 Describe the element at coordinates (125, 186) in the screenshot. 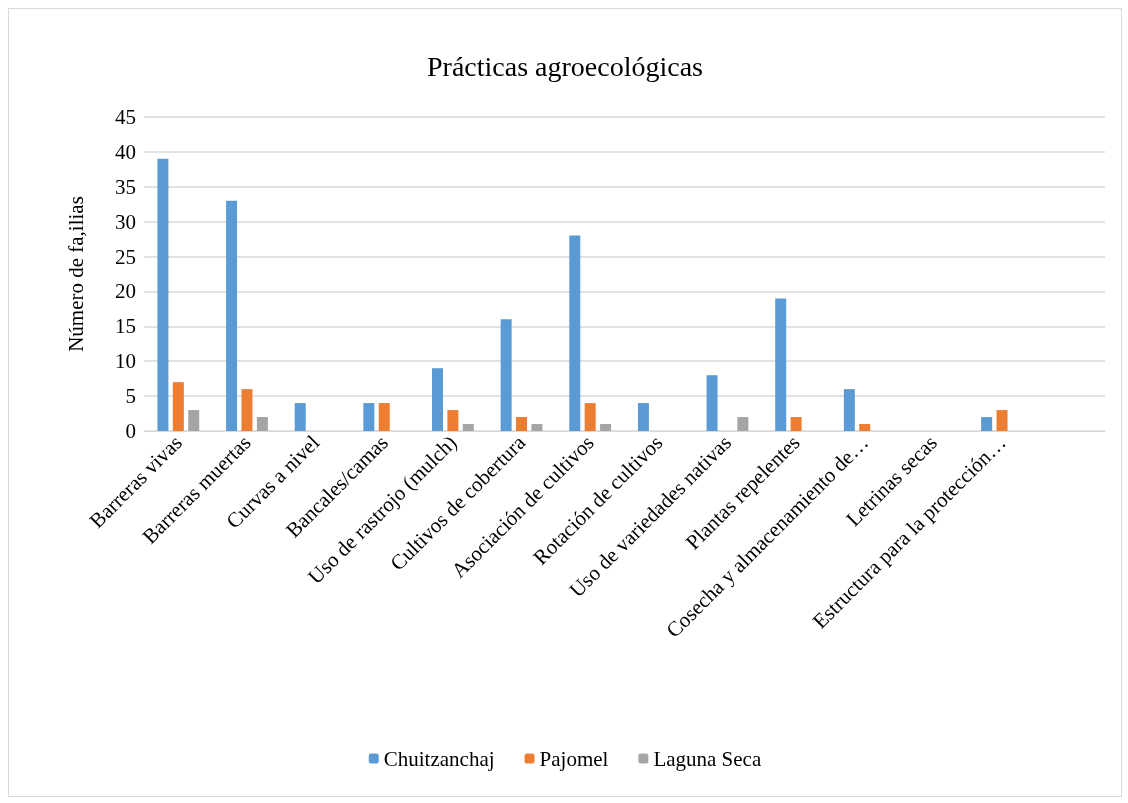

I see `y-tick-label: 35` at that location.